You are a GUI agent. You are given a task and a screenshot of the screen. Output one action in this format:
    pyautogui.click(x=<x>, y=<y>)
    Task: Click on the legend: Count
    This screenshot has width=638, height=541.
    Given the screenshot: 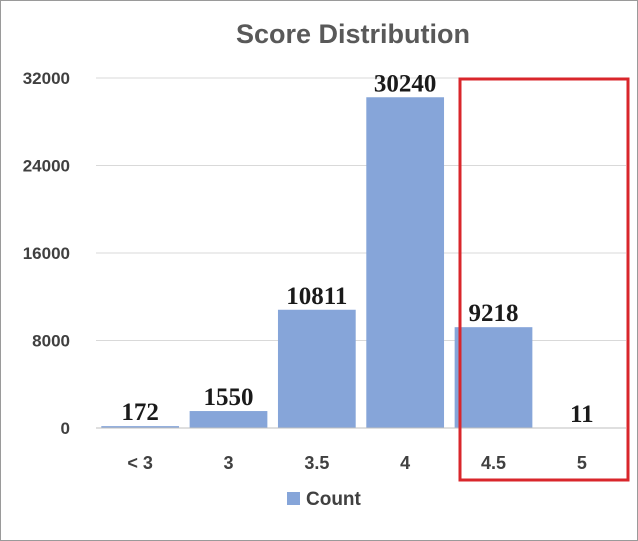 What is the action you would take?
    pyautogui.click(x=324, y=499)
    